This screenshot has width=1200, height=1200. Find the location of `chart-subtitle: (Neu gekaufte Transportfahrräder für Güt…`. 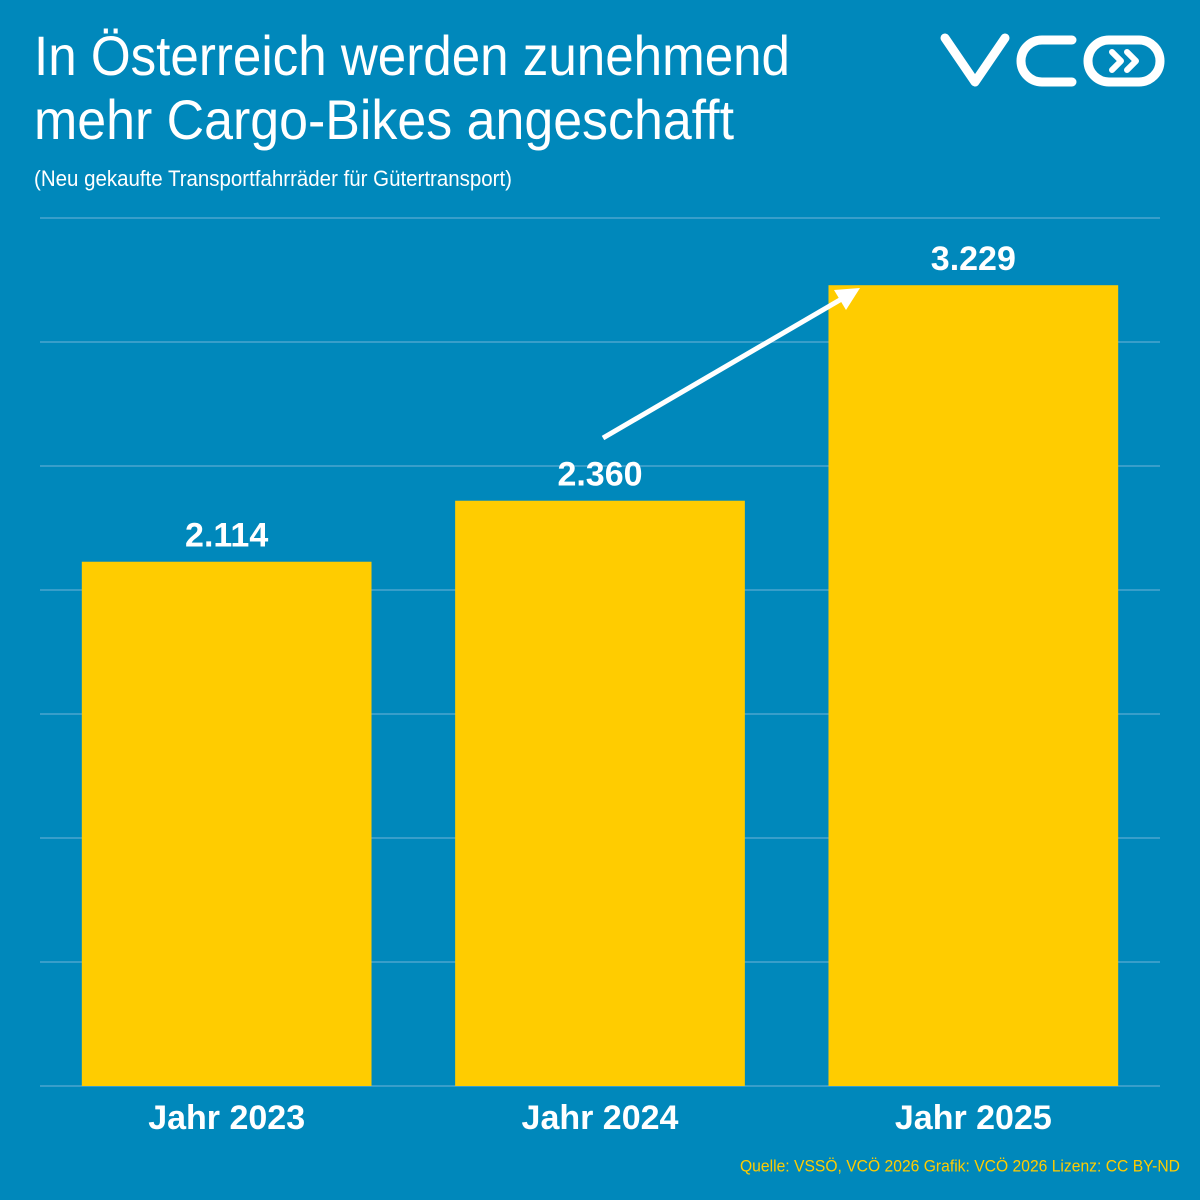

chart-subtitle: (Neu gekaufte Transportfahrräder für Güt… is located at coordinates (273, 178).